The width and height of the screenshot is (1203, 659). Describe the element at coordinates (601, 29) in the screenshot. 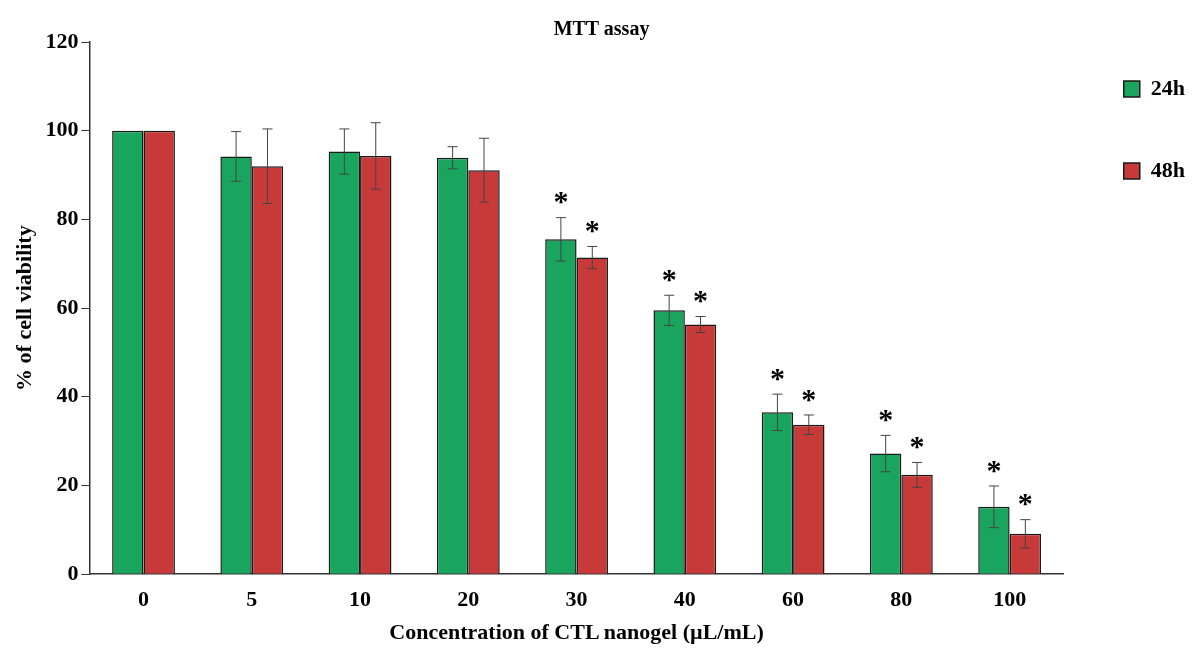

I see `chart-title: MTT assay` at that location.